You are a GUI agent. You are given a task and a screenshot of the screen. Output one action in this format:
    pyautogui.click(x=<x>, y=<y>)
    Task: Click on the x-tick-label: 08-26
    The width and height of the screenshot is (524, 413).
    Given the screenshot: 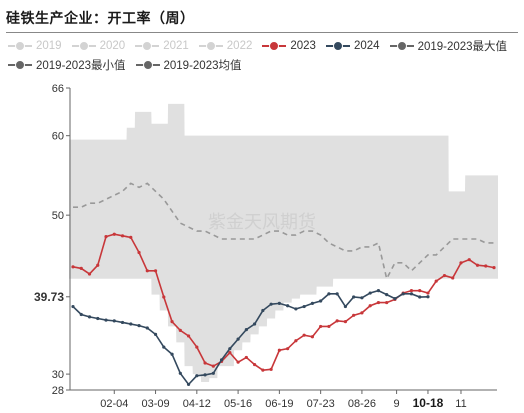 What is the action you would take?
    pyautogui.click(x=362, y=404)
    